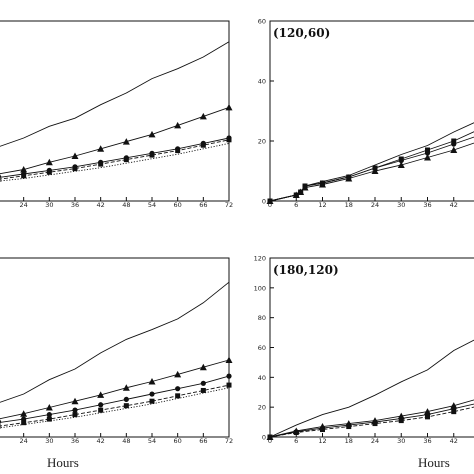 The height and width of the screenshot is (474, 474). I want to click on panel-title: (180,120), so click(306, 270).